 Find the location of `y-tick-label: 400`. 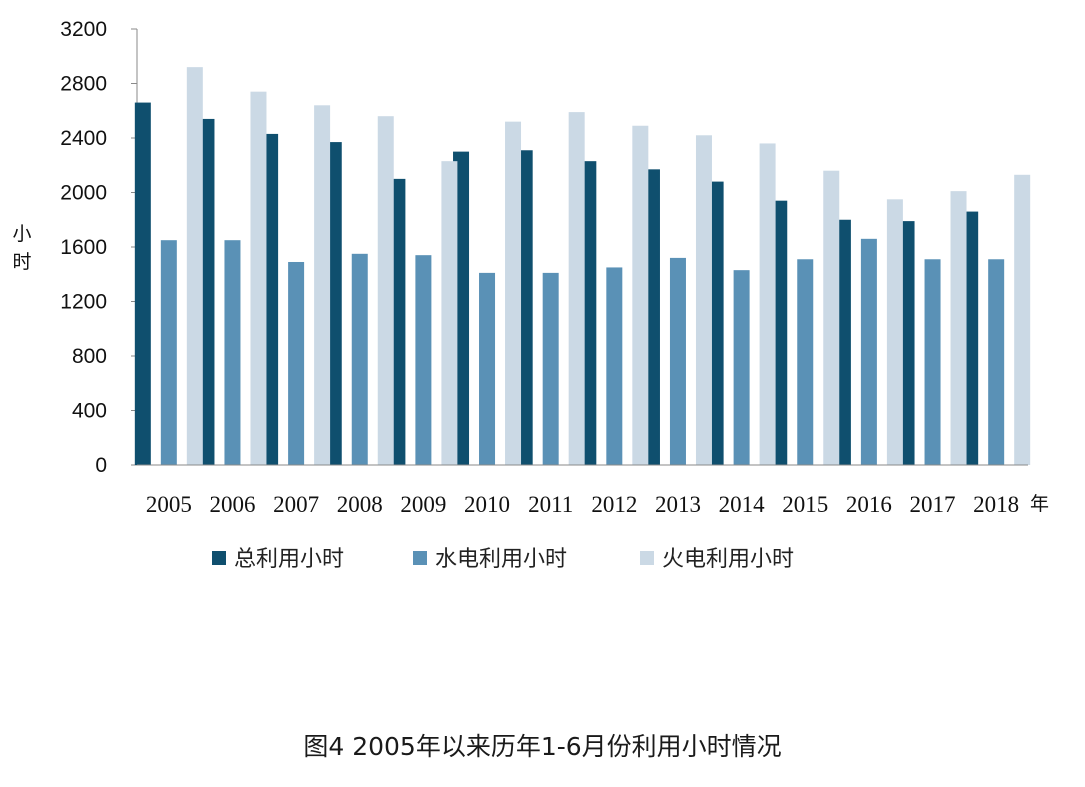

y-tick-label: 400 is located at coordinates (89, 411).